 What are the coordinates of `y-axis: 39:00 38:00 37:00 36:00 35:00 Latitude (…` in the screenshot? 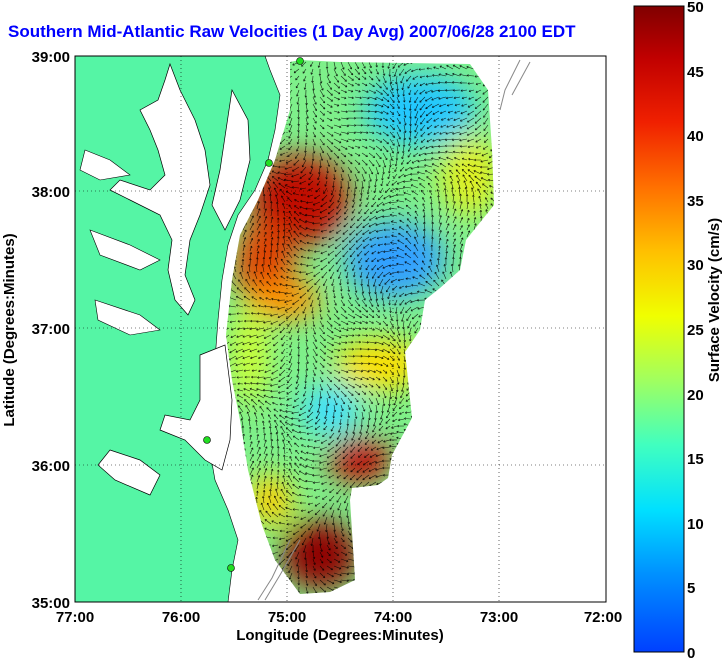 It's located at (35, 330).